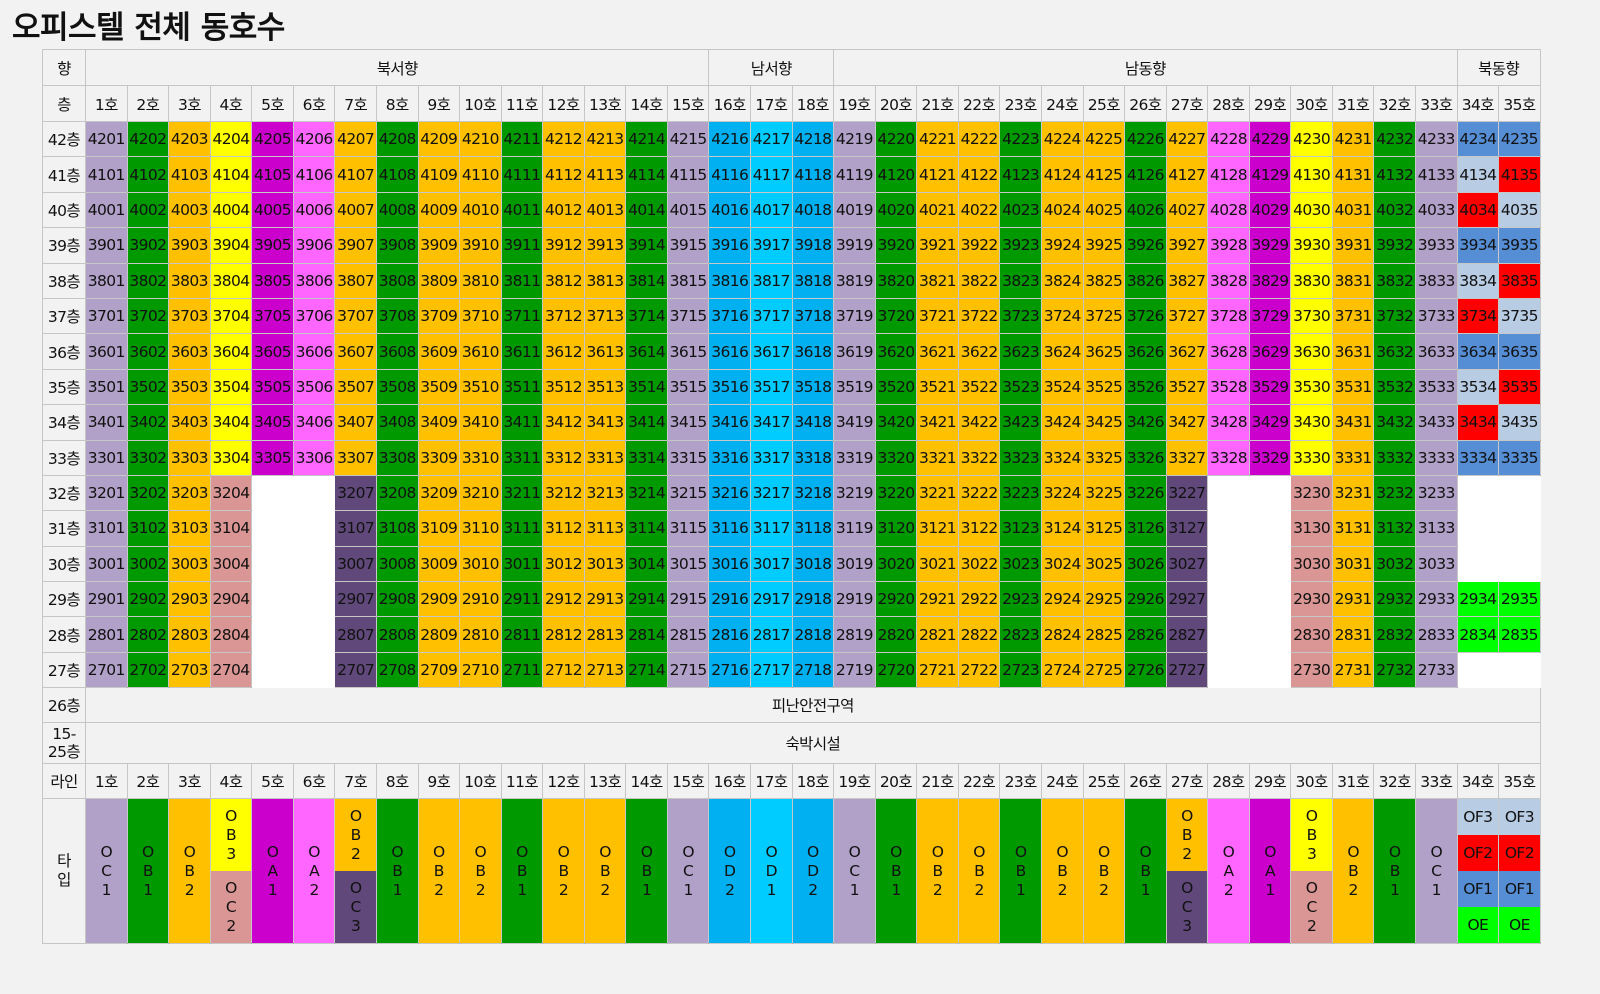 The width and height of the screenshot is (1600, 994). I want to click on unit-cell: 3133, so click(1436, 528).